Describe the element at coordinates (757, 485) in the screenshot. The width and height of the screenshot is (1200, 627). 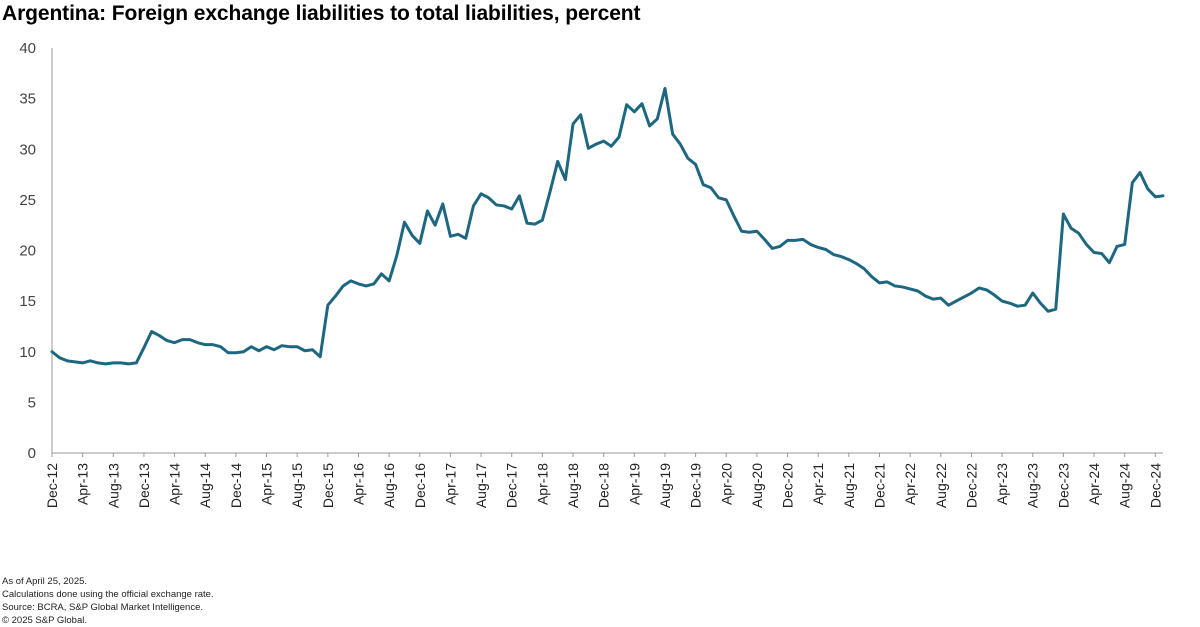
I see `x-tick-label: Aug-20` at that location.